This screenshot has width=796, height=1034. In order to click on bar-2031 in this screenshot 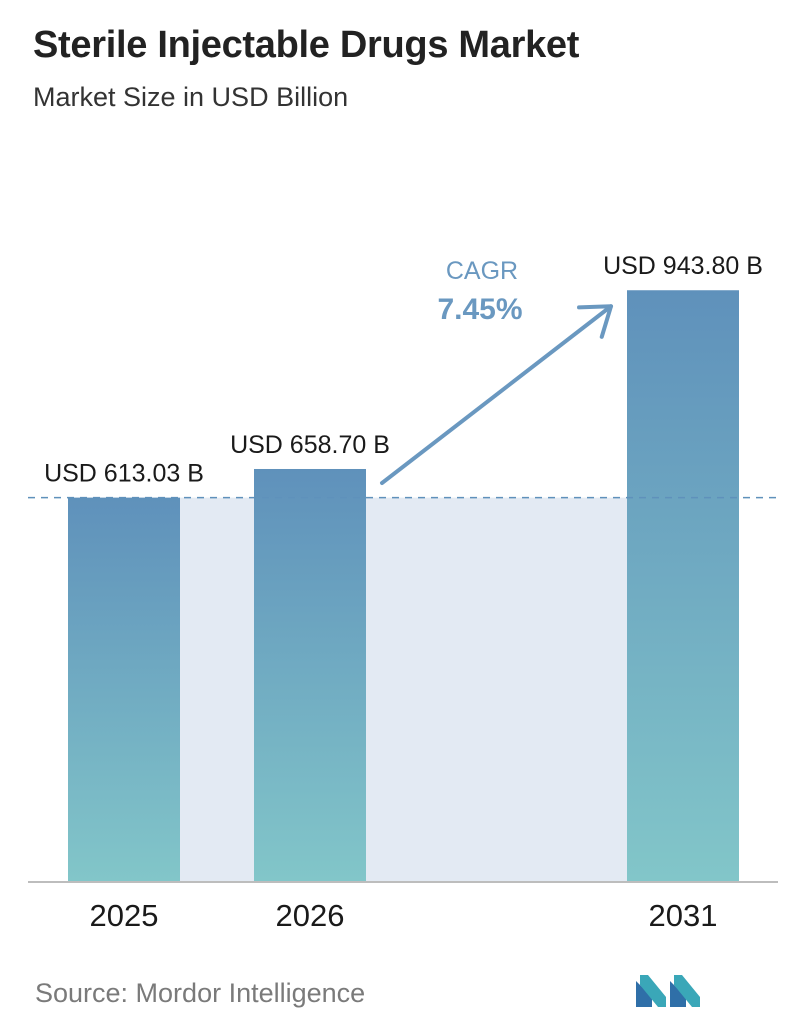, I will do `click(683, 586)`.